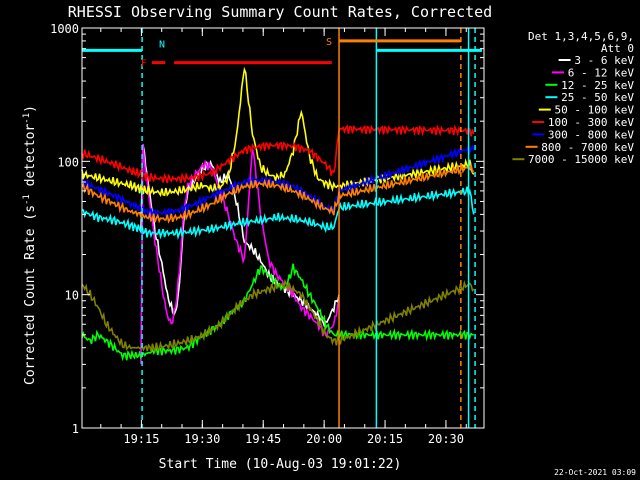  What do you see at coordinates (617, 48) in the screenshot?
I see `legend-header-line-2: Att 0` at bounding box center [617, 48].